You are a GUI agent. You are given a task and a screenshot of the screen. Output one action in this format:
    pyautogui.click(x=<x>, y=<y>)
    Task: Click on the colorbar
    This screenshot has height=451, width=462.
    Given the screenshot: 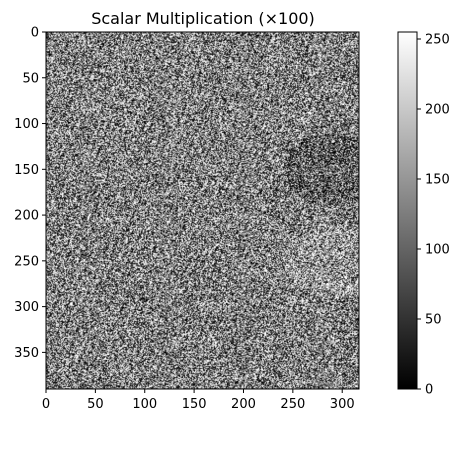 What is the action you would take?
    pyautogui.click(x=407, y=210)
    